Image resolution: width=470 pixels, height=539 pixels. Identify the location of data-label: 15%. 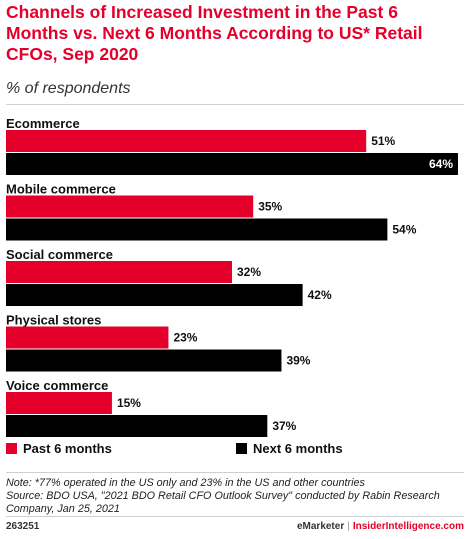
(129, 403).